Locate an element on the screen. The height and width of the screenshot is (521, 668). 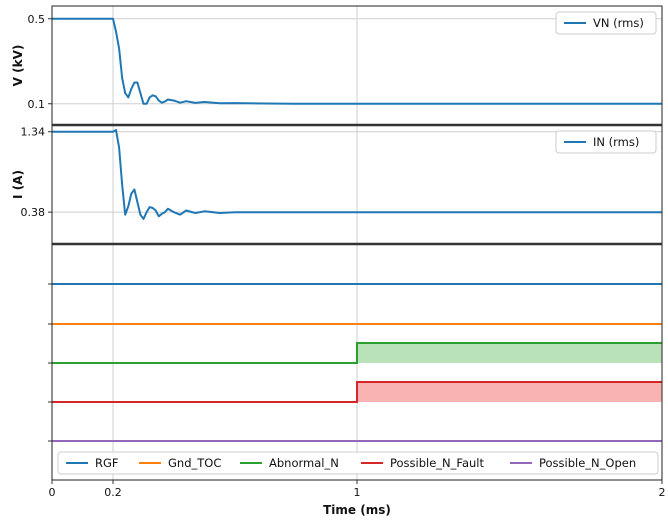
legend-label: Abnormal_N is located at coordinates (304, 463).